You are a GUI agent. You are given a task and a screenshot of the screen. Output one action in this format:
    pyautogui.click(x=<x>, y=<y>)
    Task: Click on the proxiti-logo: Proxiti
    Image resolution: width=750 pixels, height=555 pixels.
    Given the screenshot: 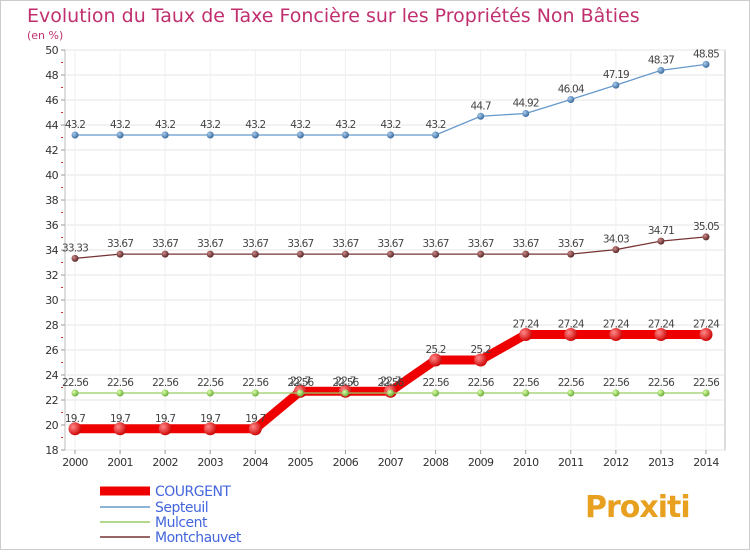 What is the action you would take?
    pyautogui.click(x=638, y=507)
    